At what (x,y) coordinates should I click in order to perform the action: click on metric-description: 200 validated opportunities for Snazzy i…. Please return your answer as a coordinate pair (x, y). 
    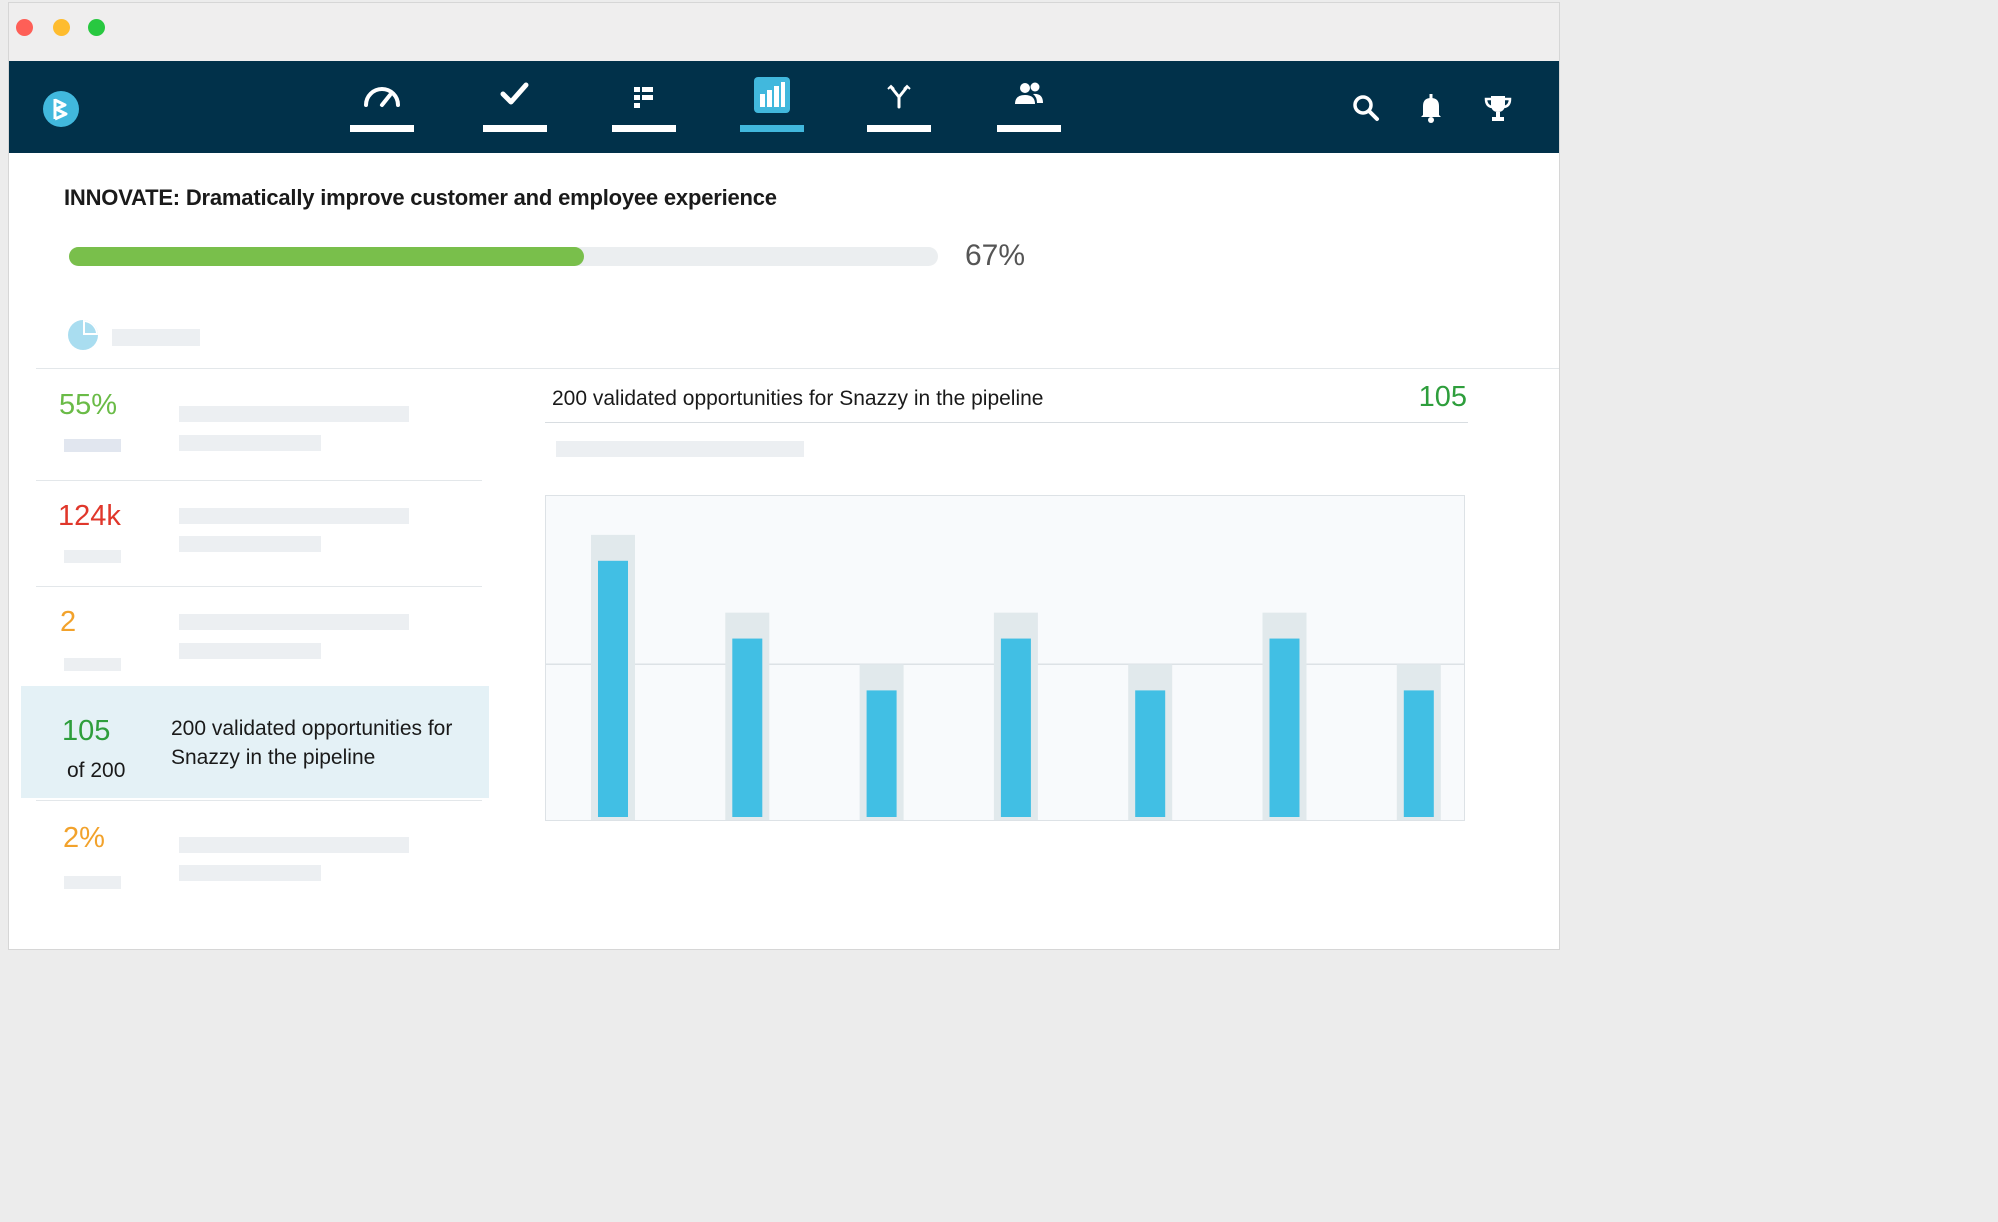
    Looking at the image, I should click on (312, 743).